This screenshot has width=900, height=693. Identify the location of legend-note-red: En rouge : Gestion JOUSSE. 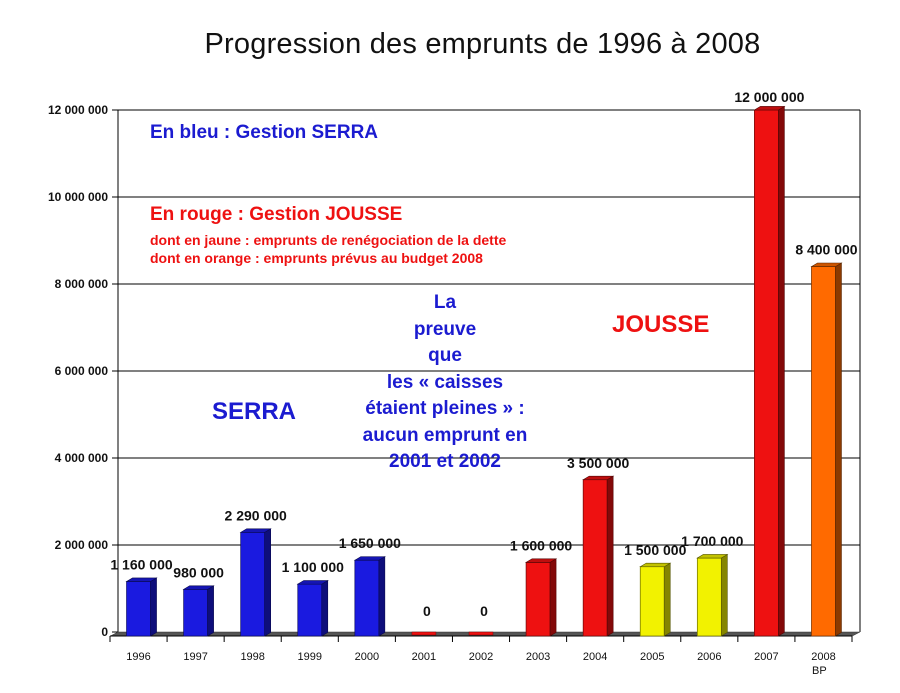
(276, 214).